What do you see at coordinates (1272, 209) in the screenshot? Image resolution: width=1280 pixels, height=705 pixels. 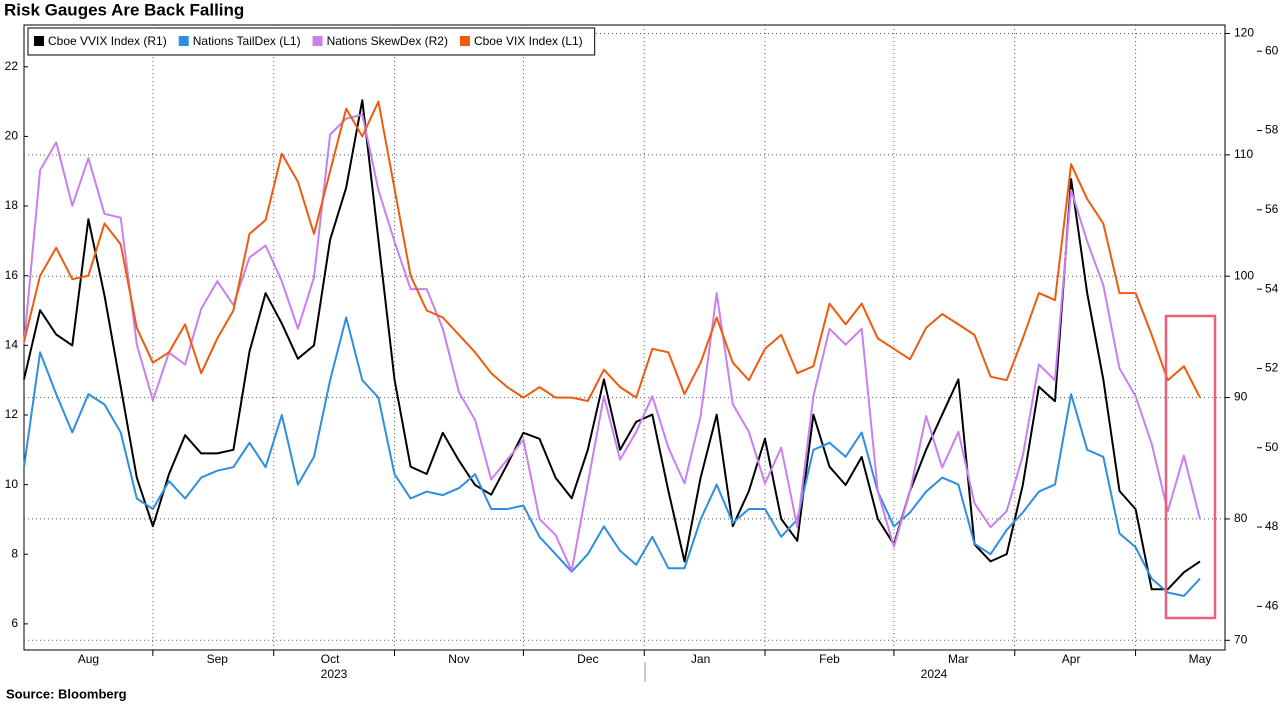 I see `y3-tick-label: 56` at bounding box center [1272, 209].